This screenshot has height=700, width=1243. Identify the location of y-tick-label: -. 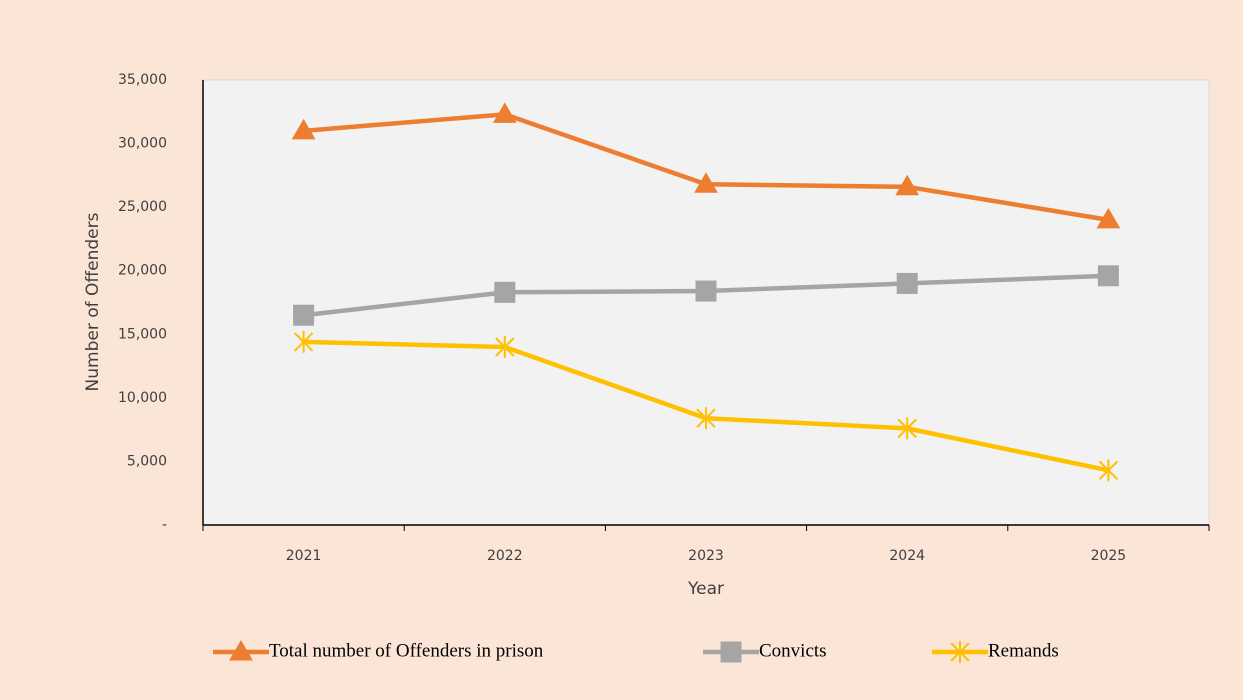
(164, 525).